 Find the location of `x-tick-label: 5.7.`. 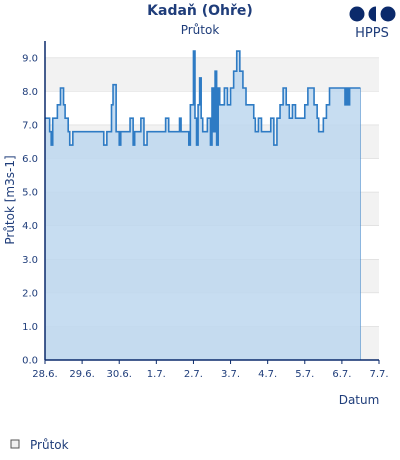

x-tick-label: 5.7. is located at coordinates (304, 374).